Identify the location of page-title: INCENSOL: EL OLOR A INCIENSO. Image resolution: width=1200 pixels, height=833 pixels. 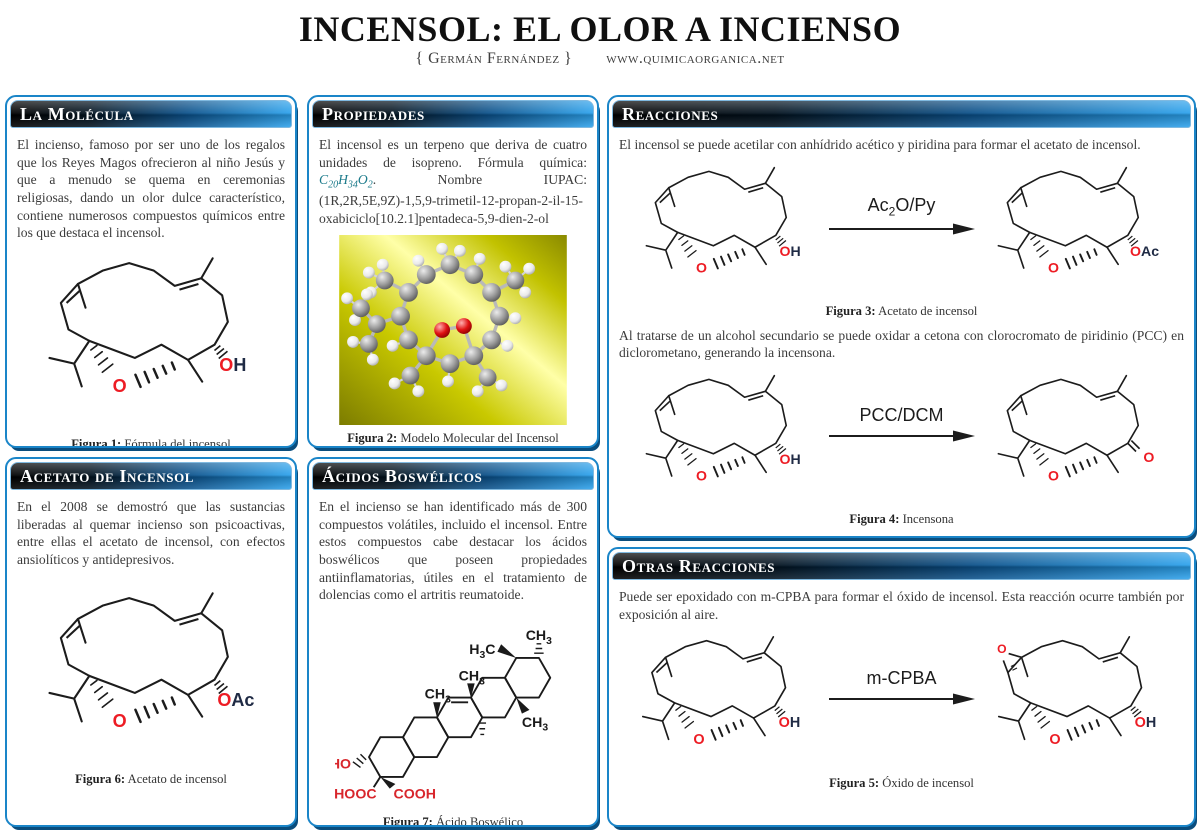
(600, 29).